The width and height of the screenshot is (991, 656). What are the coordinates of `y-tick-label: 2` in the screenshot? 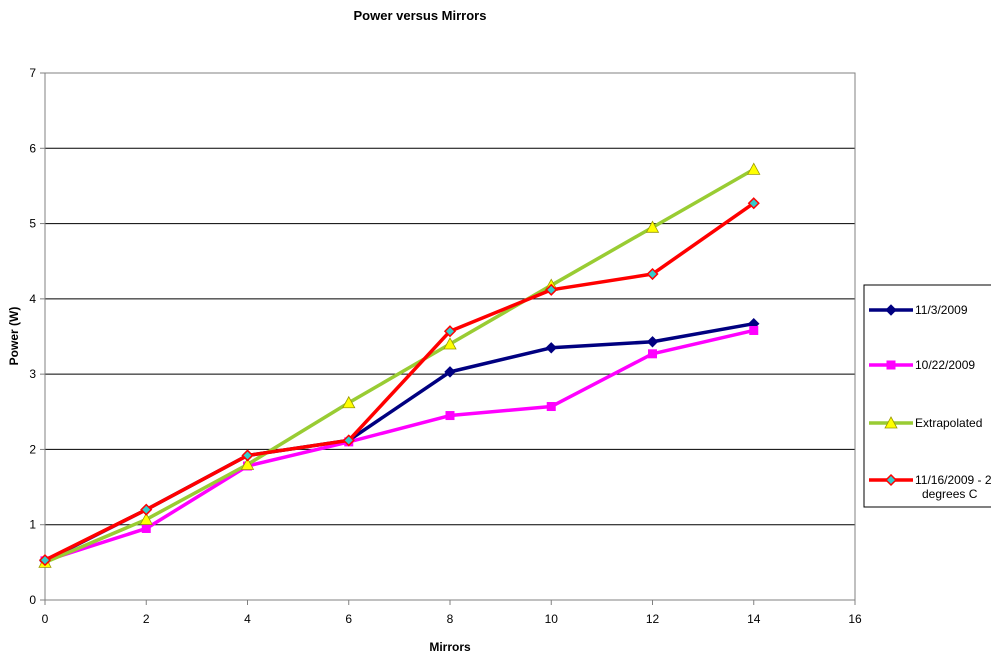 It's located at (32, 449).